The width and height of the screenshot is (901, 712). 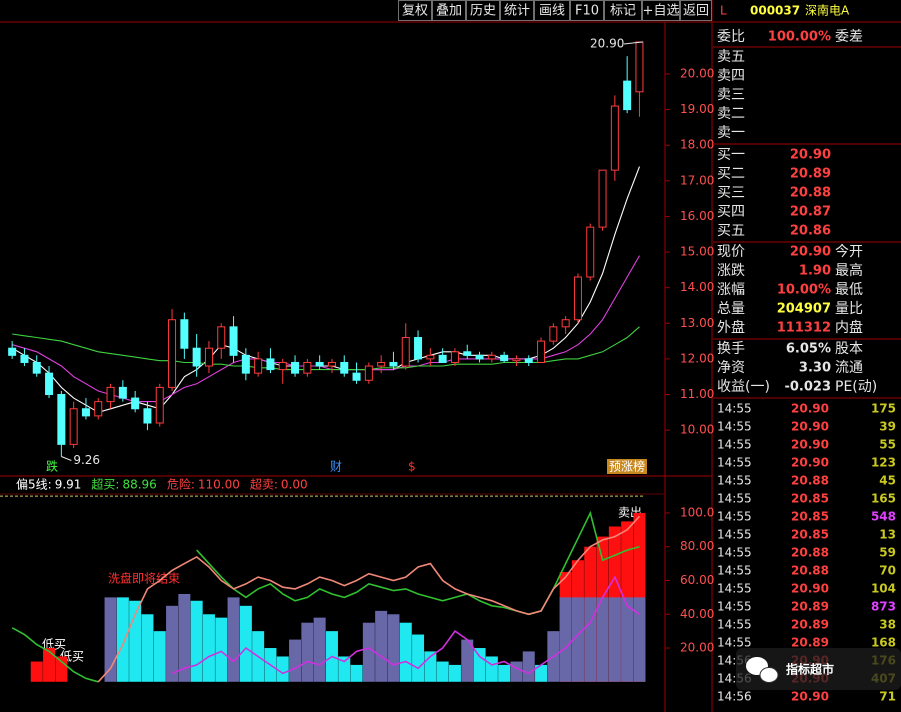 What do you see at coordinates (883, 463) in the screenshot?
I see `trade-volume: 123` at bounding box center [883, 463].